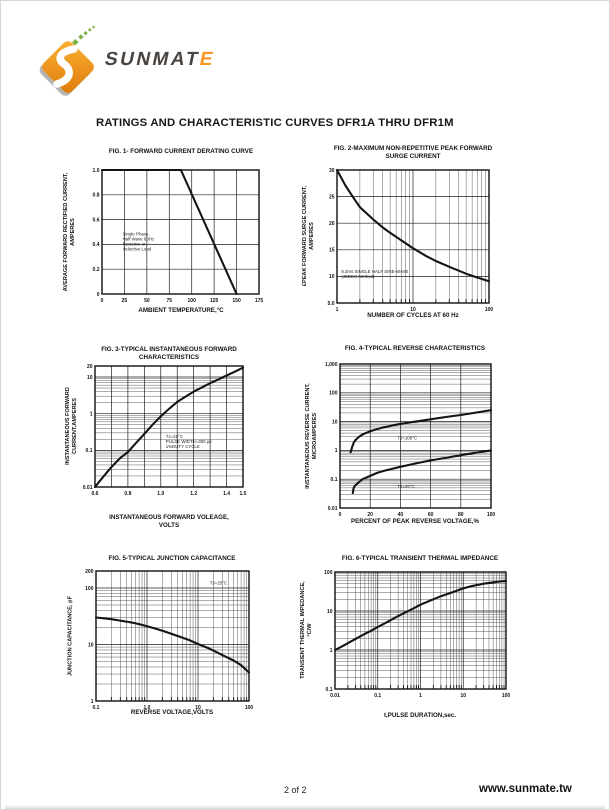 This screenshot has height=810, width=610. I want to click on scan-shadow, so click(305, 807).